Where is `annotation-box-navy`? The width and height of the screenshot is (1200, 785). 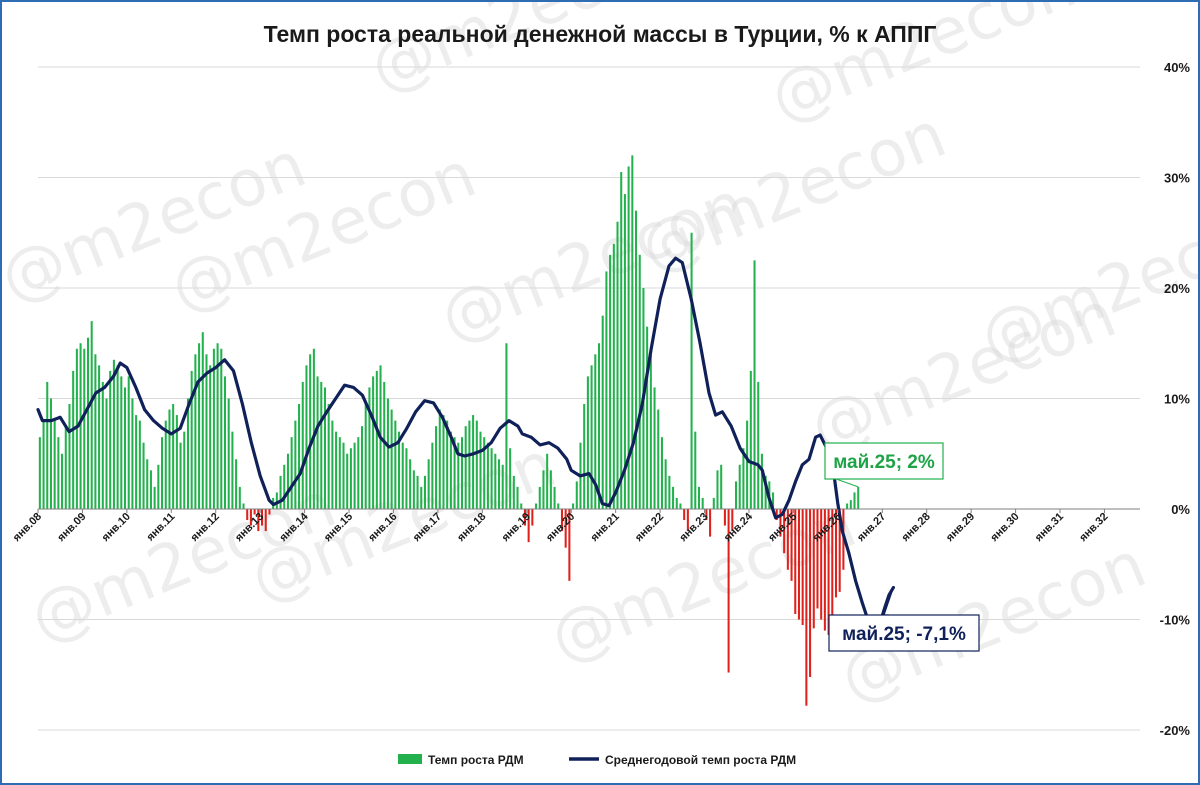
annotation-box-navy is located at coordinates (904, 633).